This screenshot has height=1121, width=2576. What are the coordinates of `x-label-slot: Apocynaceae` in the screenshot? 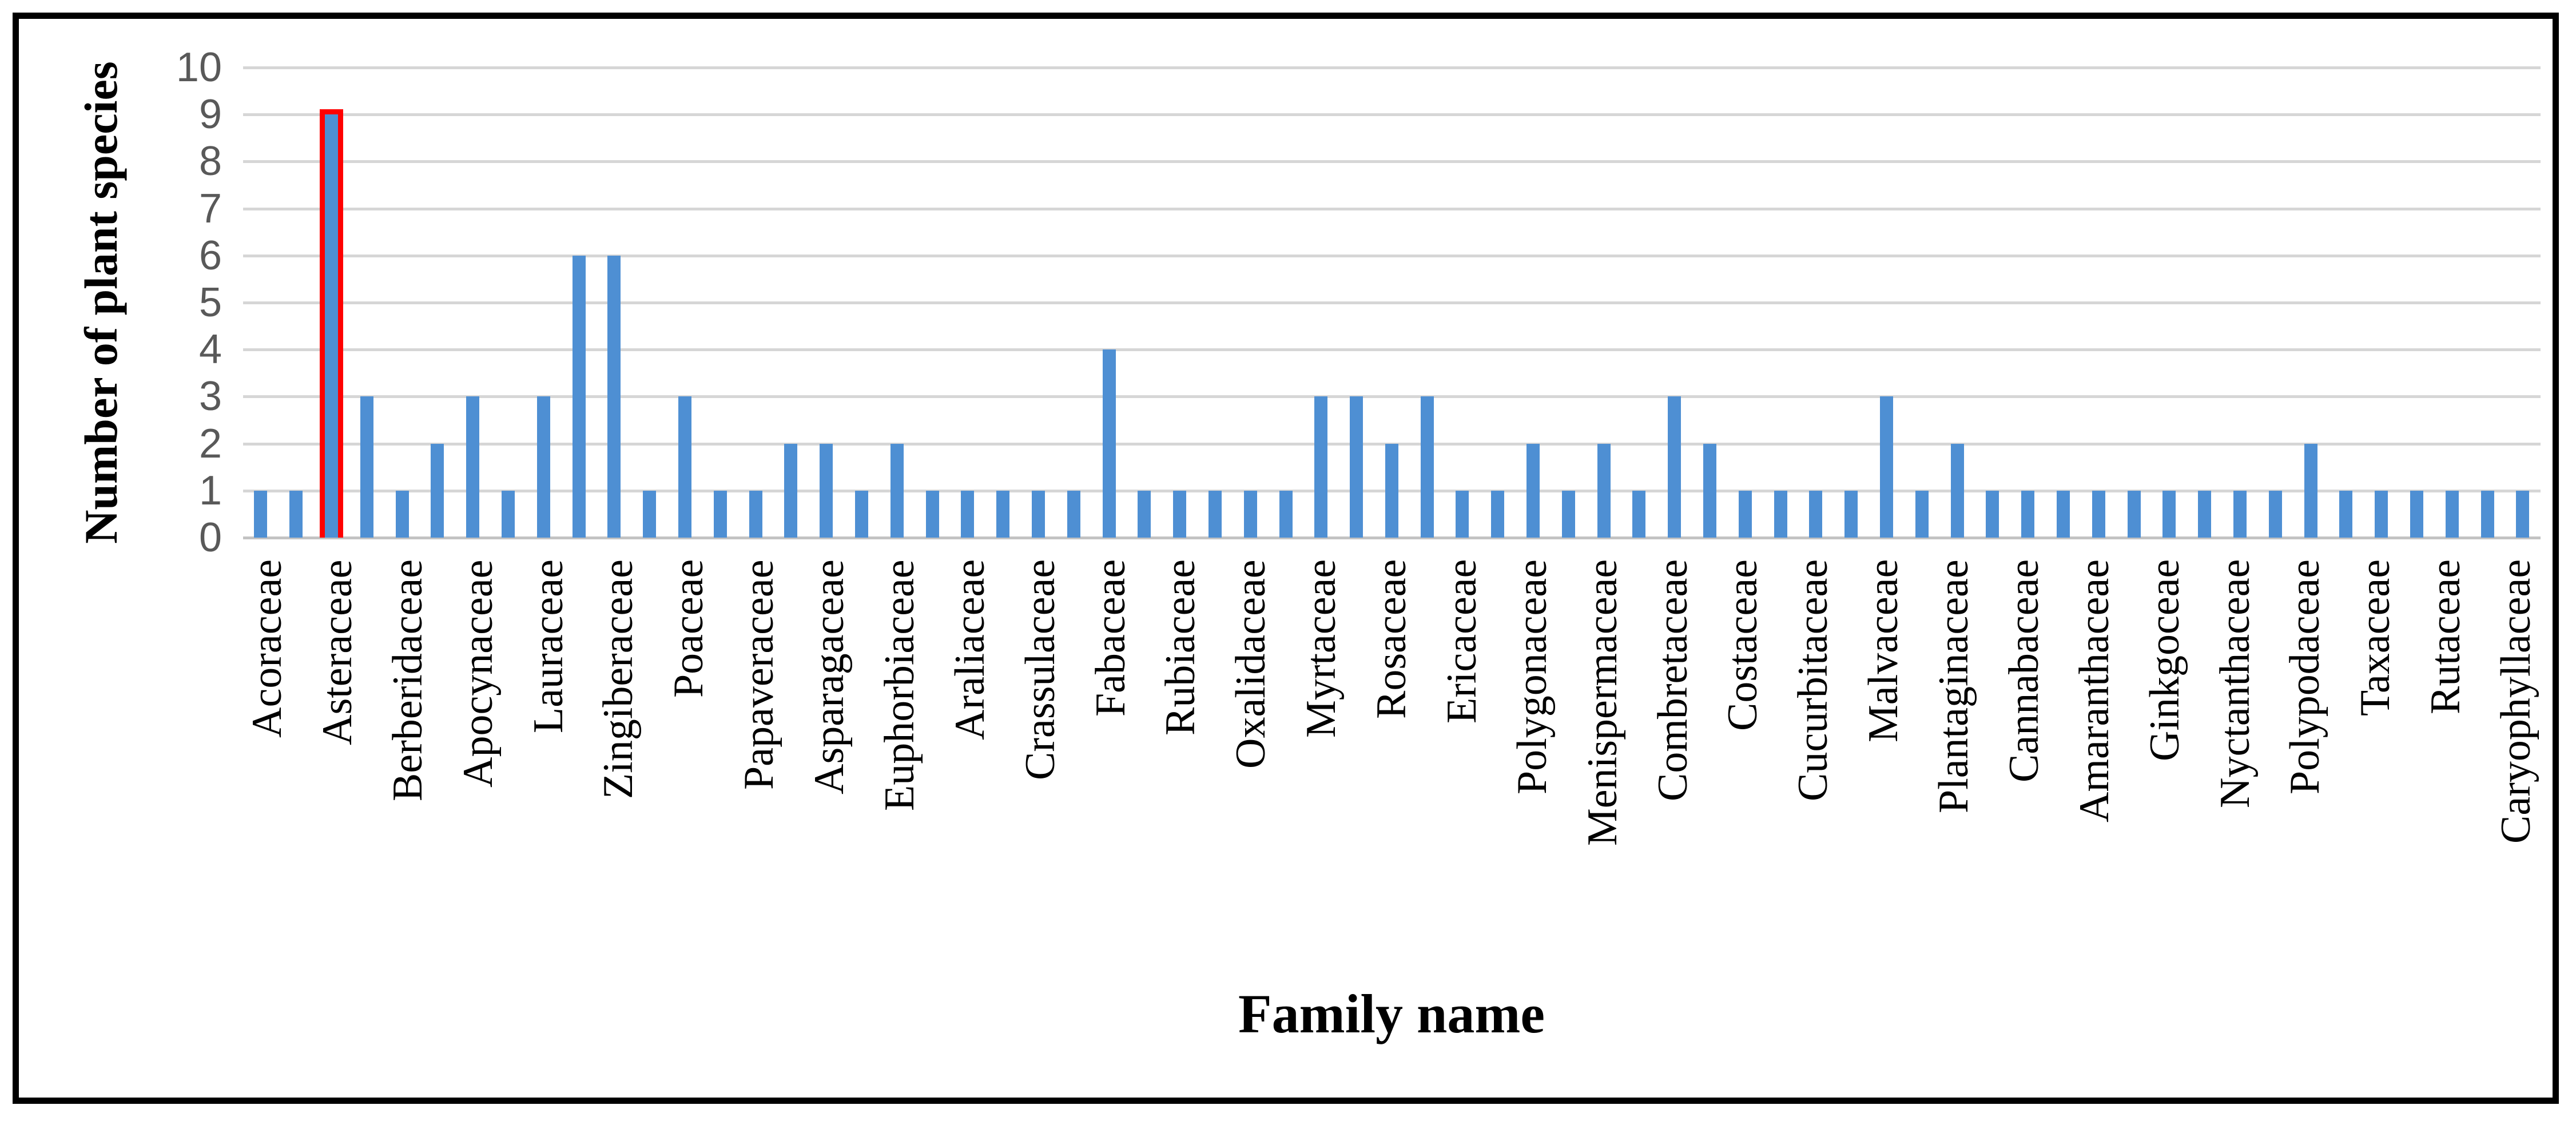 It's located at (478, 763).